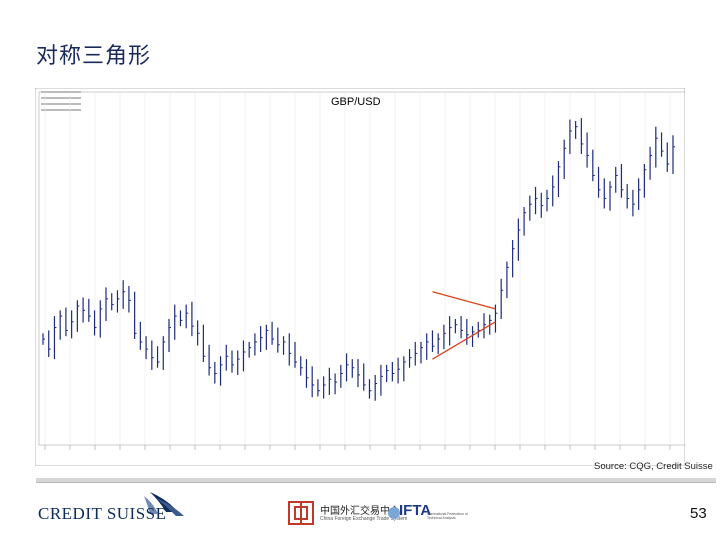  I want to click on triangle-lines, so click(464, 325).